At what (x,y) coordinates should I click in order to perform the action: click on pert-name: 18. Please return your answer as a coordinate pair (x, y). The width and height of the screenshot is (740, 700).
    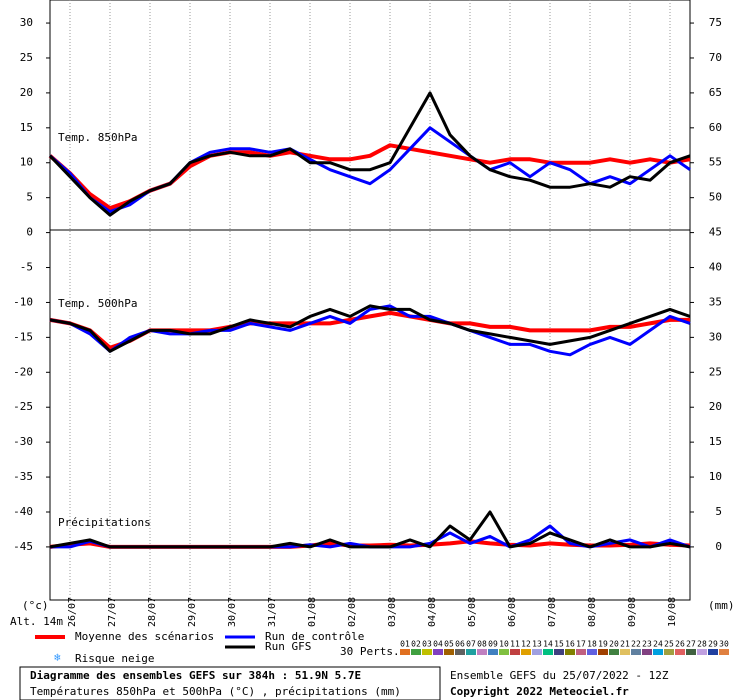
    Looking at the image, I should click on (592, 644).